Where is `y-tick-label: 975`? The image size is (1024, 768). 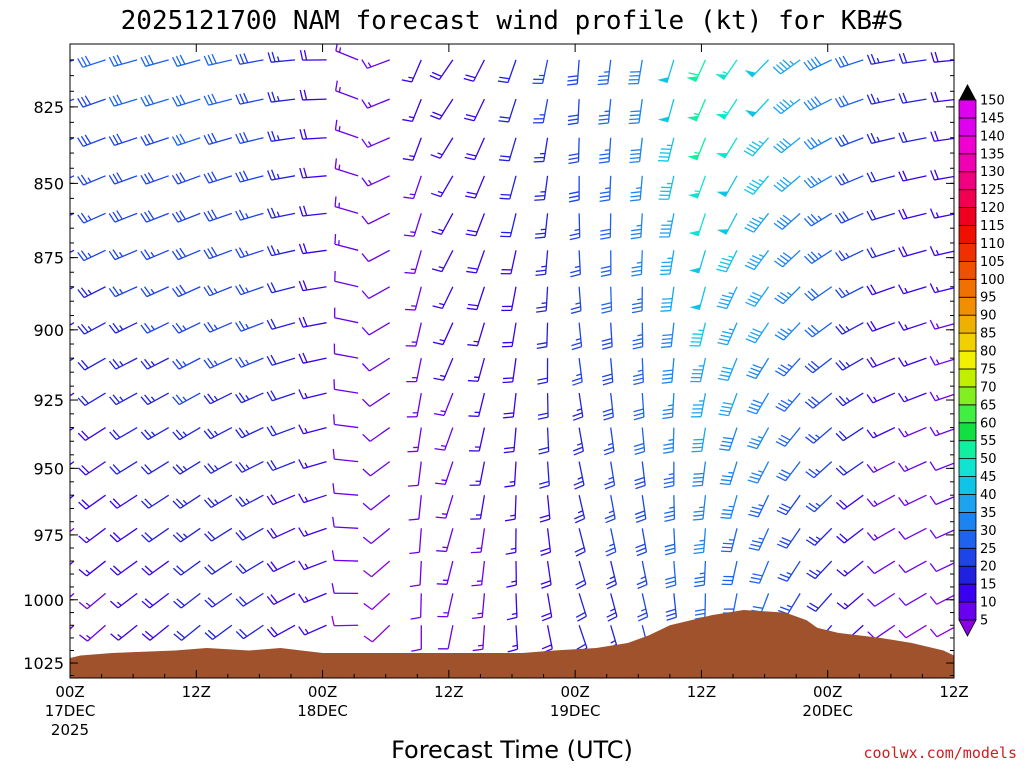
y-tick-label: 975 is located at coordinates (48, 535).